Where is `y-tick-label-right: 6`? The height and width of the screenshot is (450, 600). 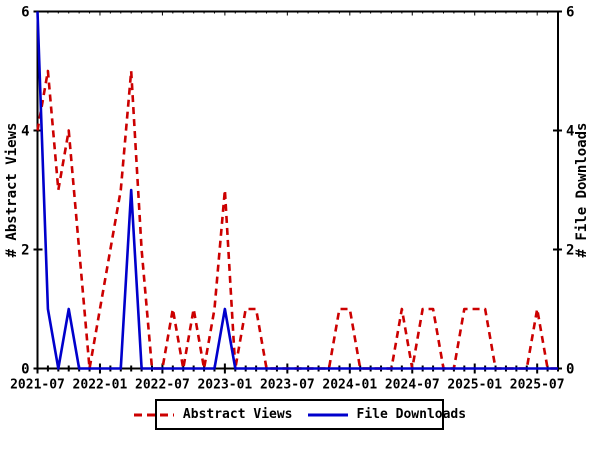
y-tick-label-right: 6 is located at coordinates (570, 13).